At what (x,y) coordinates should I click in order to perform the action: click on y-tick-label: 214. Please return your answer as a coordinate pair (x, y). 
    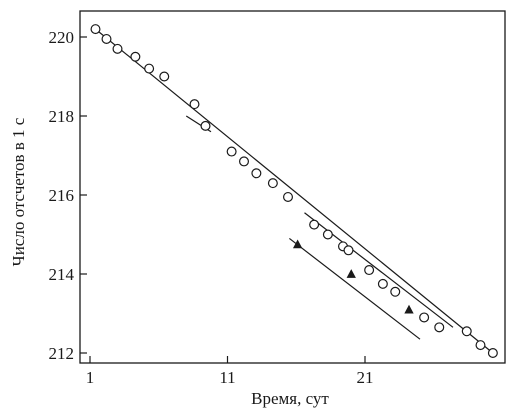
    Looking at the image, I should click on (62, 274).